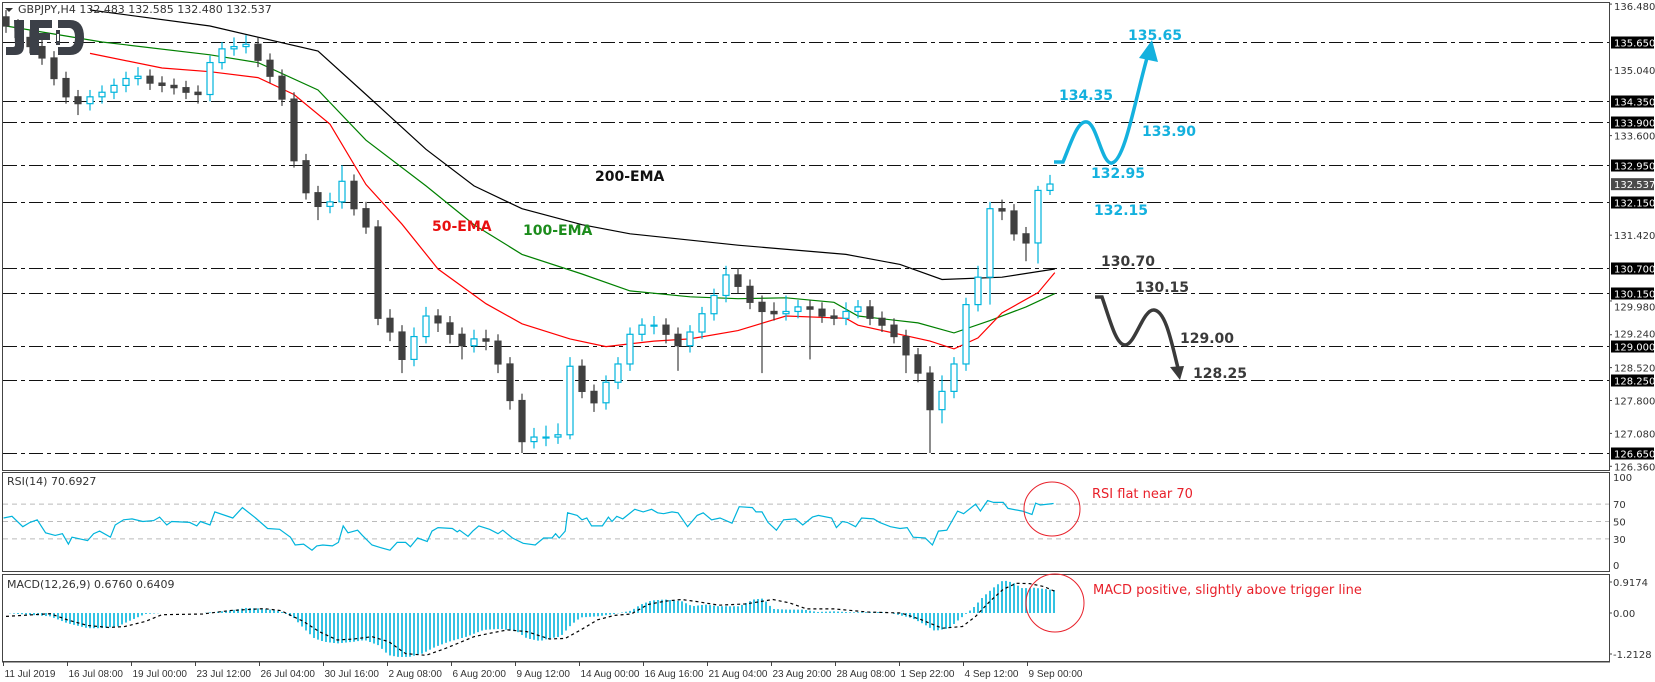 Image resolution: width=1655 pixels, height=682 pixels. Describe the element at coordinates (1634, 236) in the screenshot. I see `price-tick-label: 131.420` at that location.